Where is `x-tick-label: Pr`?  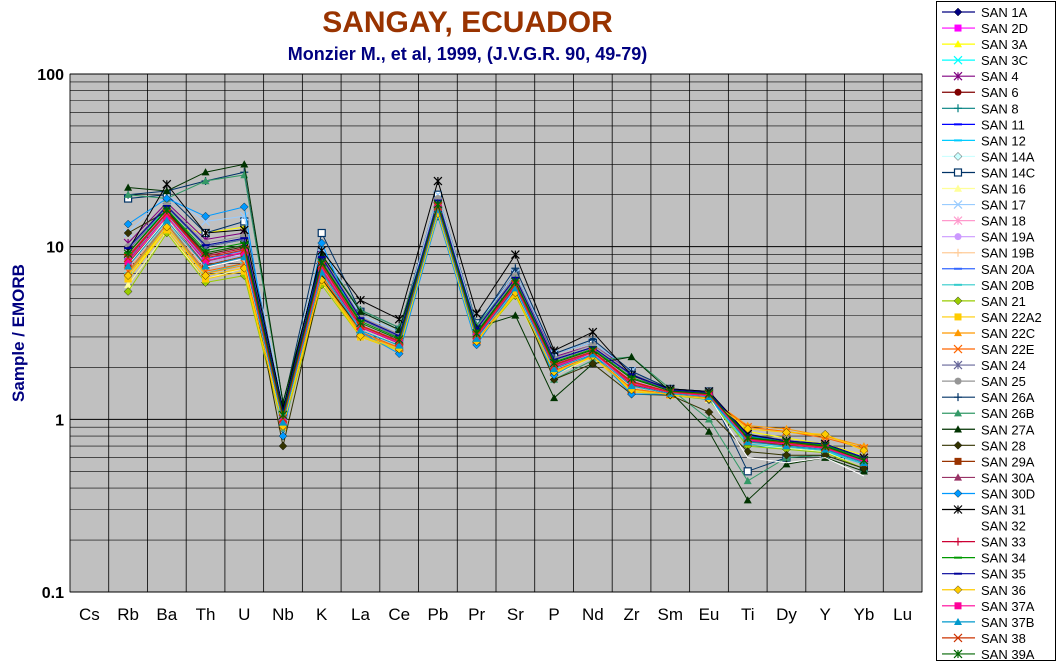 x-tick-label: Pr is located at coordinates (476, 614).